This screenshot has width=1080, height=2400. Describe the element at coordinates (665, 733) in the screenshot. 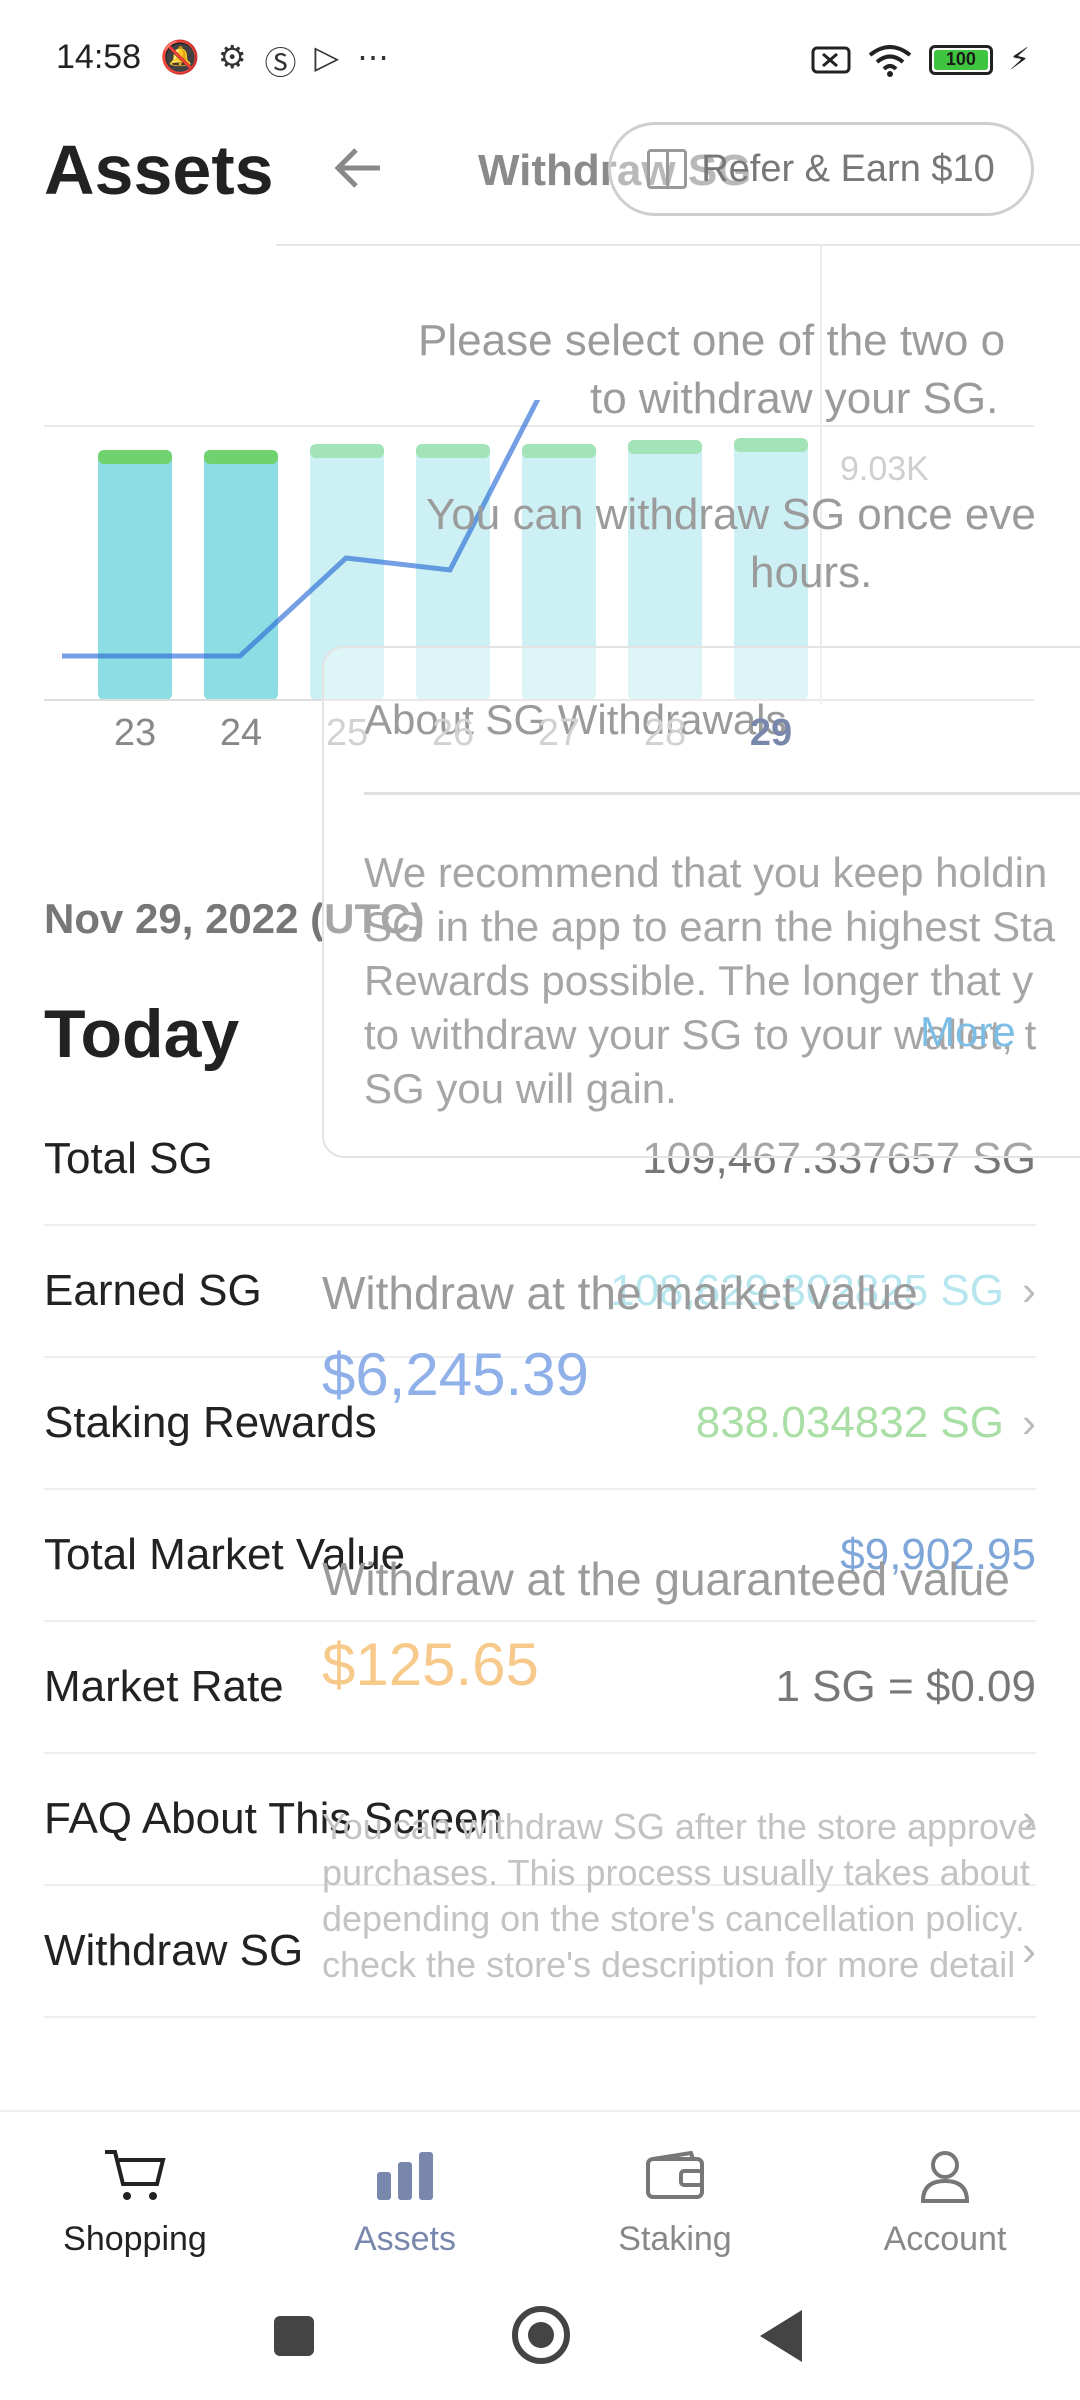

I see `chart-tick-label: 28` at that location.